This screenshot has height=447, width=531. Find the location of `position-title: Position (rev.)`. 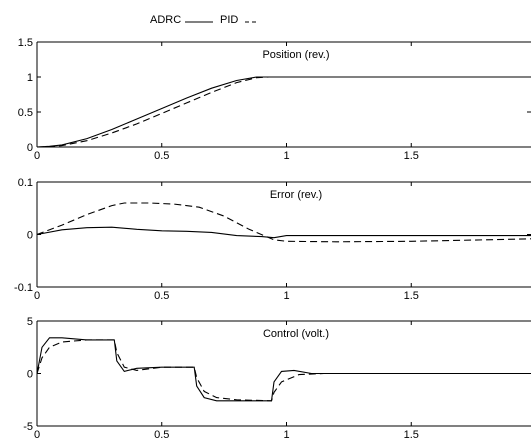

position-title: Position (rev.) is located at coordinates (295, 55).